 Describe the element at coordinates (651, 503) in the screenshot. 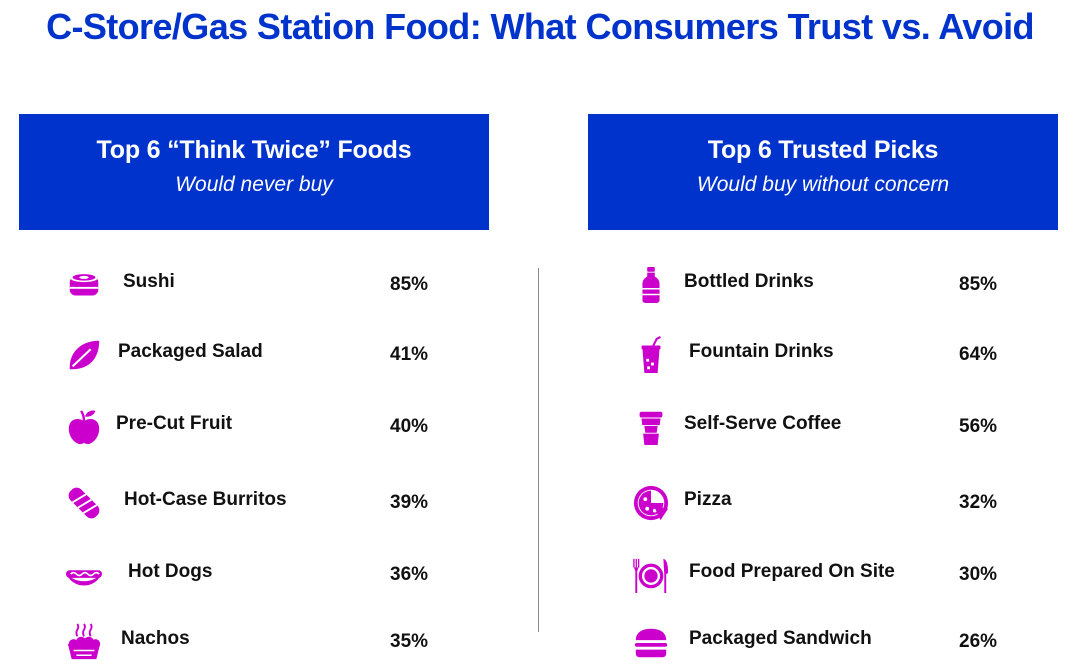

I see `pizza-icon` at that location.